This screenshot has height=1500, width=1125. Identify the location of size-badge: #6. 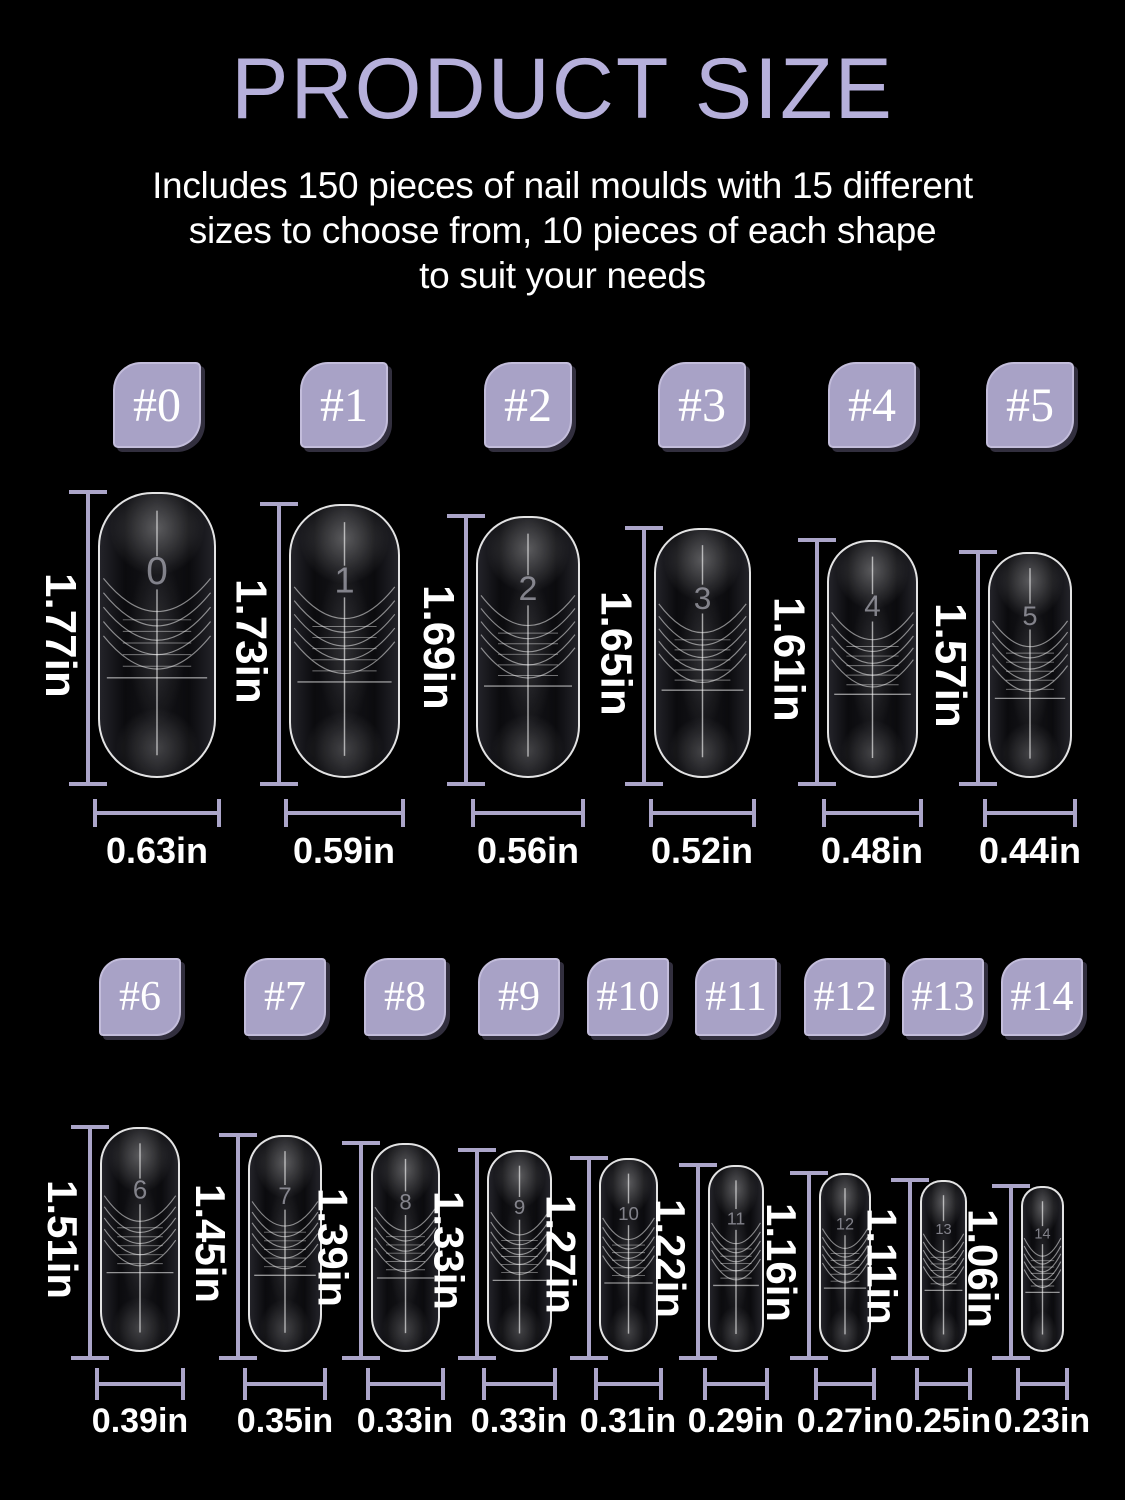
(140, 997).